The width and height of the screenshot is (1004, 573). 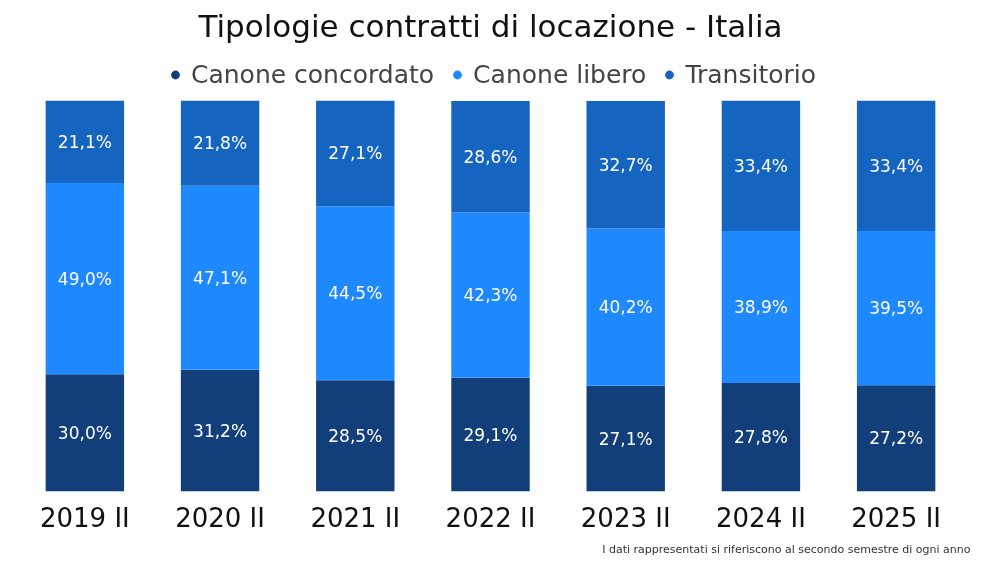 I want to click on data-label: 47,1%, so click(x=220, y=277).